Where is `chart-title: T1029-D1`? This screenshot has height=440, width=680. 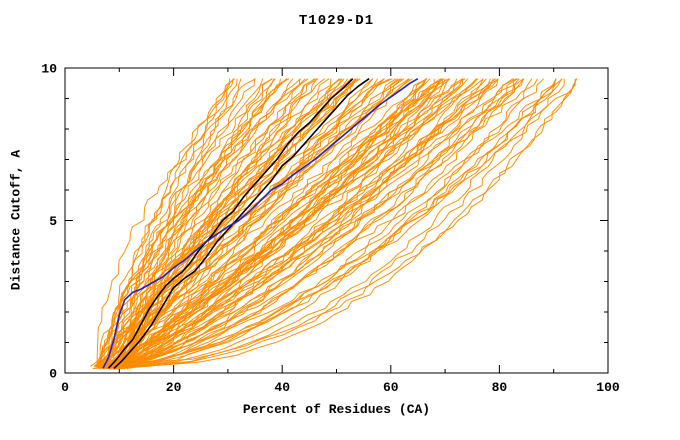 chart-title: T1029-D1 is located at coordinates (336, 21).